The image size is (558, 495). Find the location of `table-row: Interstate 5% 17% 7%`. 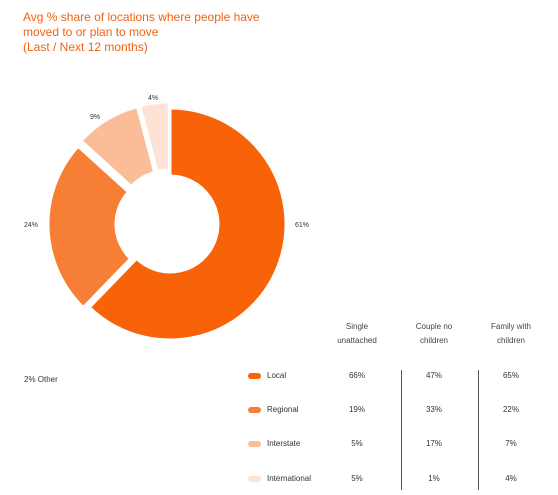

table-row: Interstate 5% 17% 7% is located at coordinates (279, 445).